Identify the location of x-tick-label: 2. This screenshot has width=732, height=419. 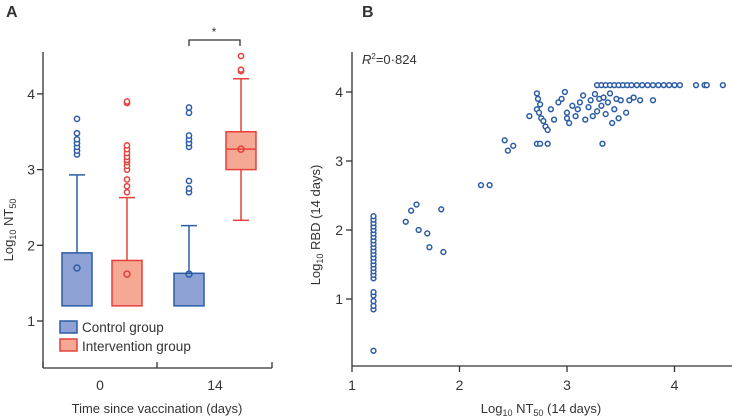
(460, 385).